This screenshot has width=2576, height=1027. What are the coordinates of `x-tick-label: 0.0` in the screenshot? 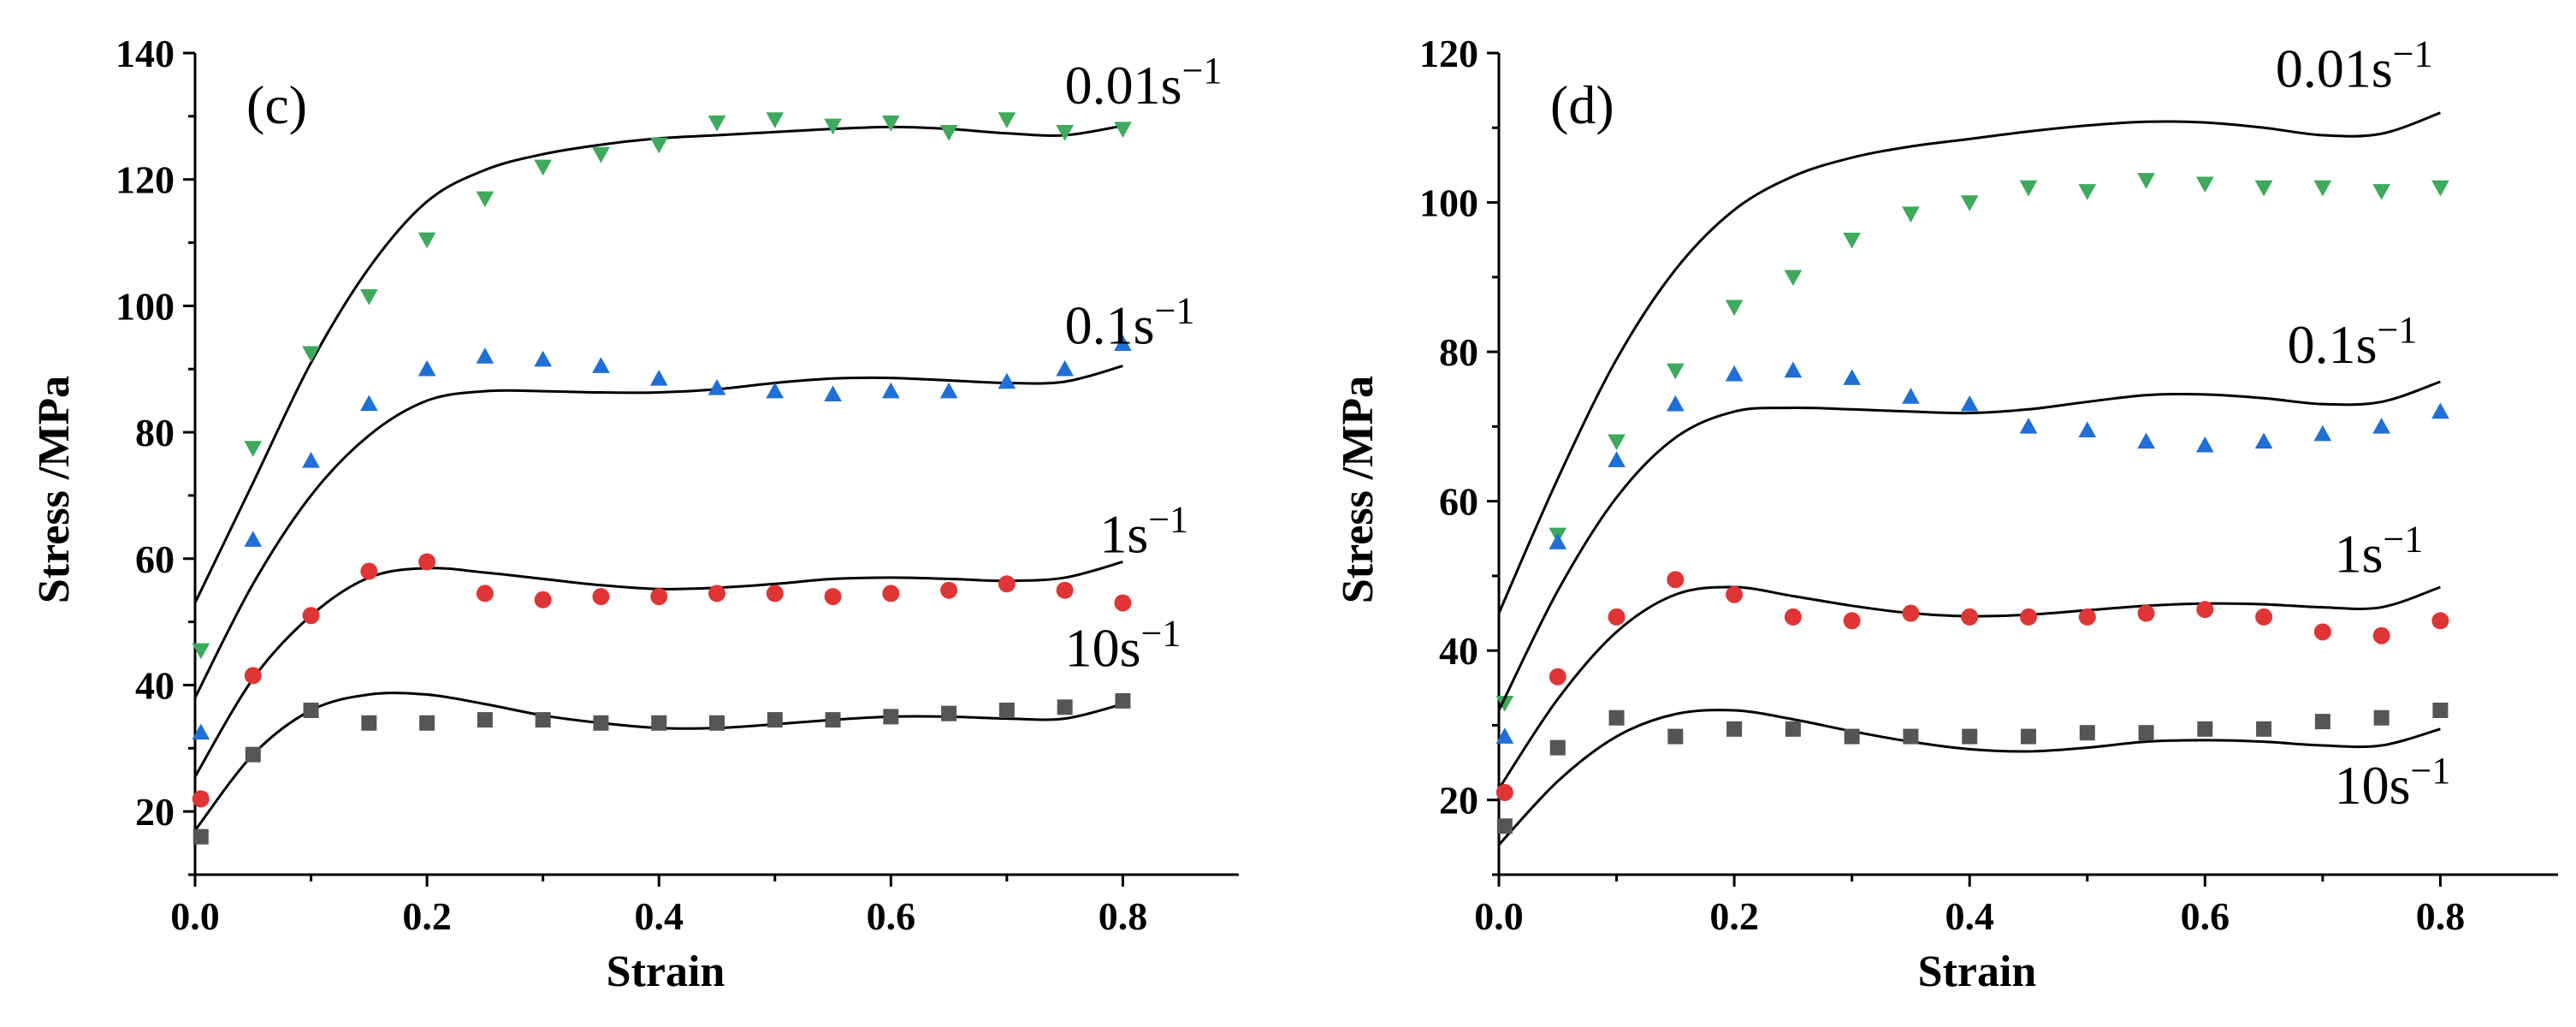 It's located at (195, 916).